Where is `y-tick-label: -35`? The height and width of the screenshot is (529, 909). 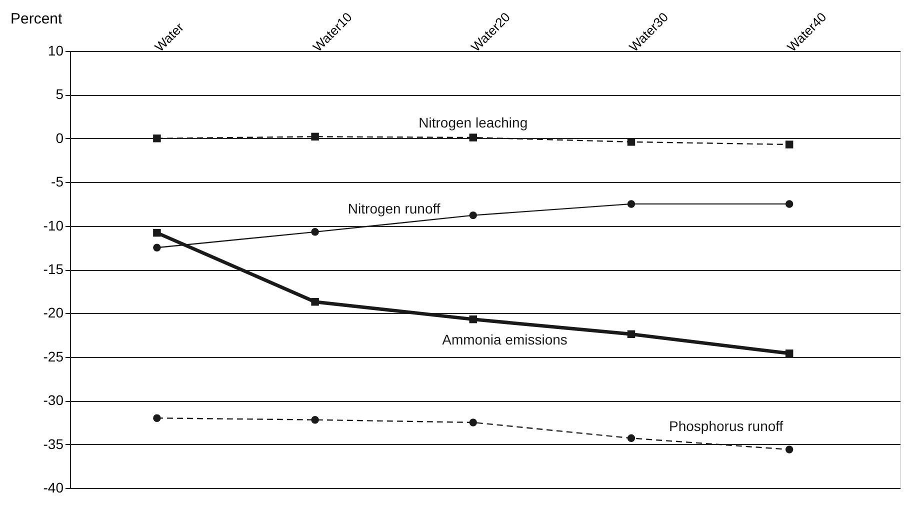
y-tick-label: -35 is located at coordinates (53, 444).